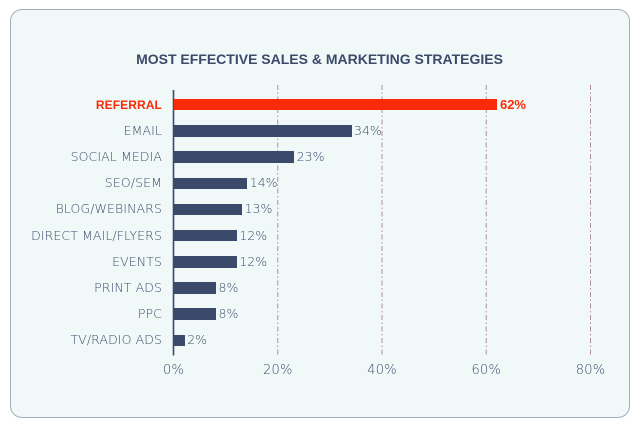 The image size is (639, 425). Describe the element at coordinates (310, 157) in the screenshot. I see `value-label-social-media: 23%` at that location.